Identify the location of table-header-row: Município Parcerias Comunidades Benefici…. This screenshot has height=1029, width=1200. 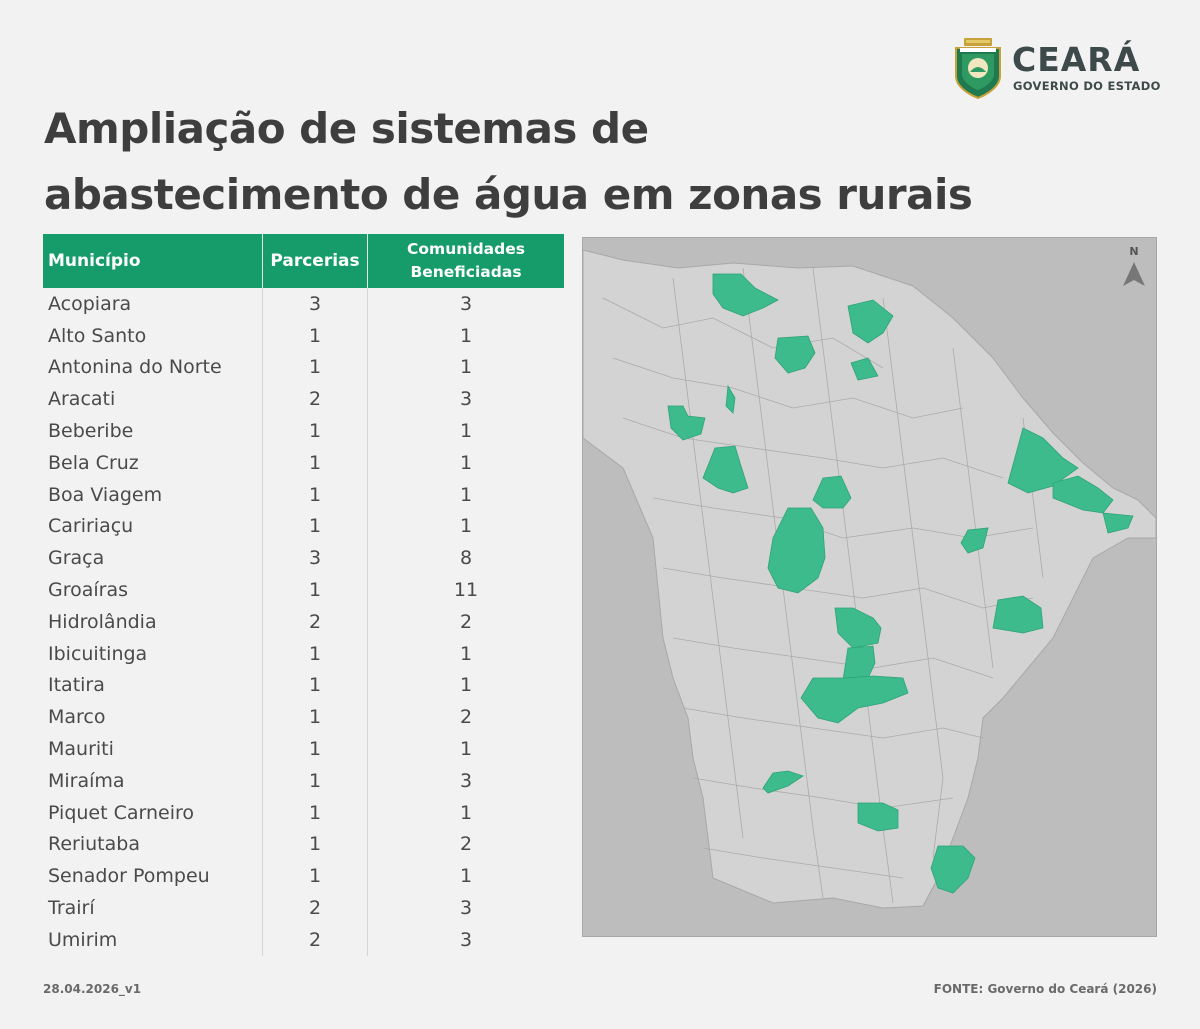
(303, 261).